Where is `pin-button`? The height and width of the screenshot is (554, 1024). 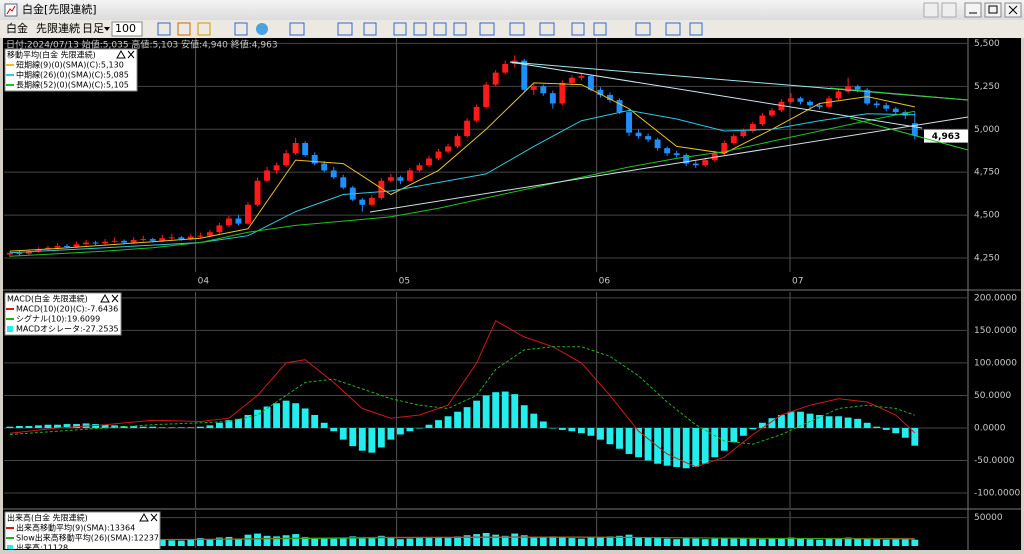 pin-button is located at coordinates (931, 10).